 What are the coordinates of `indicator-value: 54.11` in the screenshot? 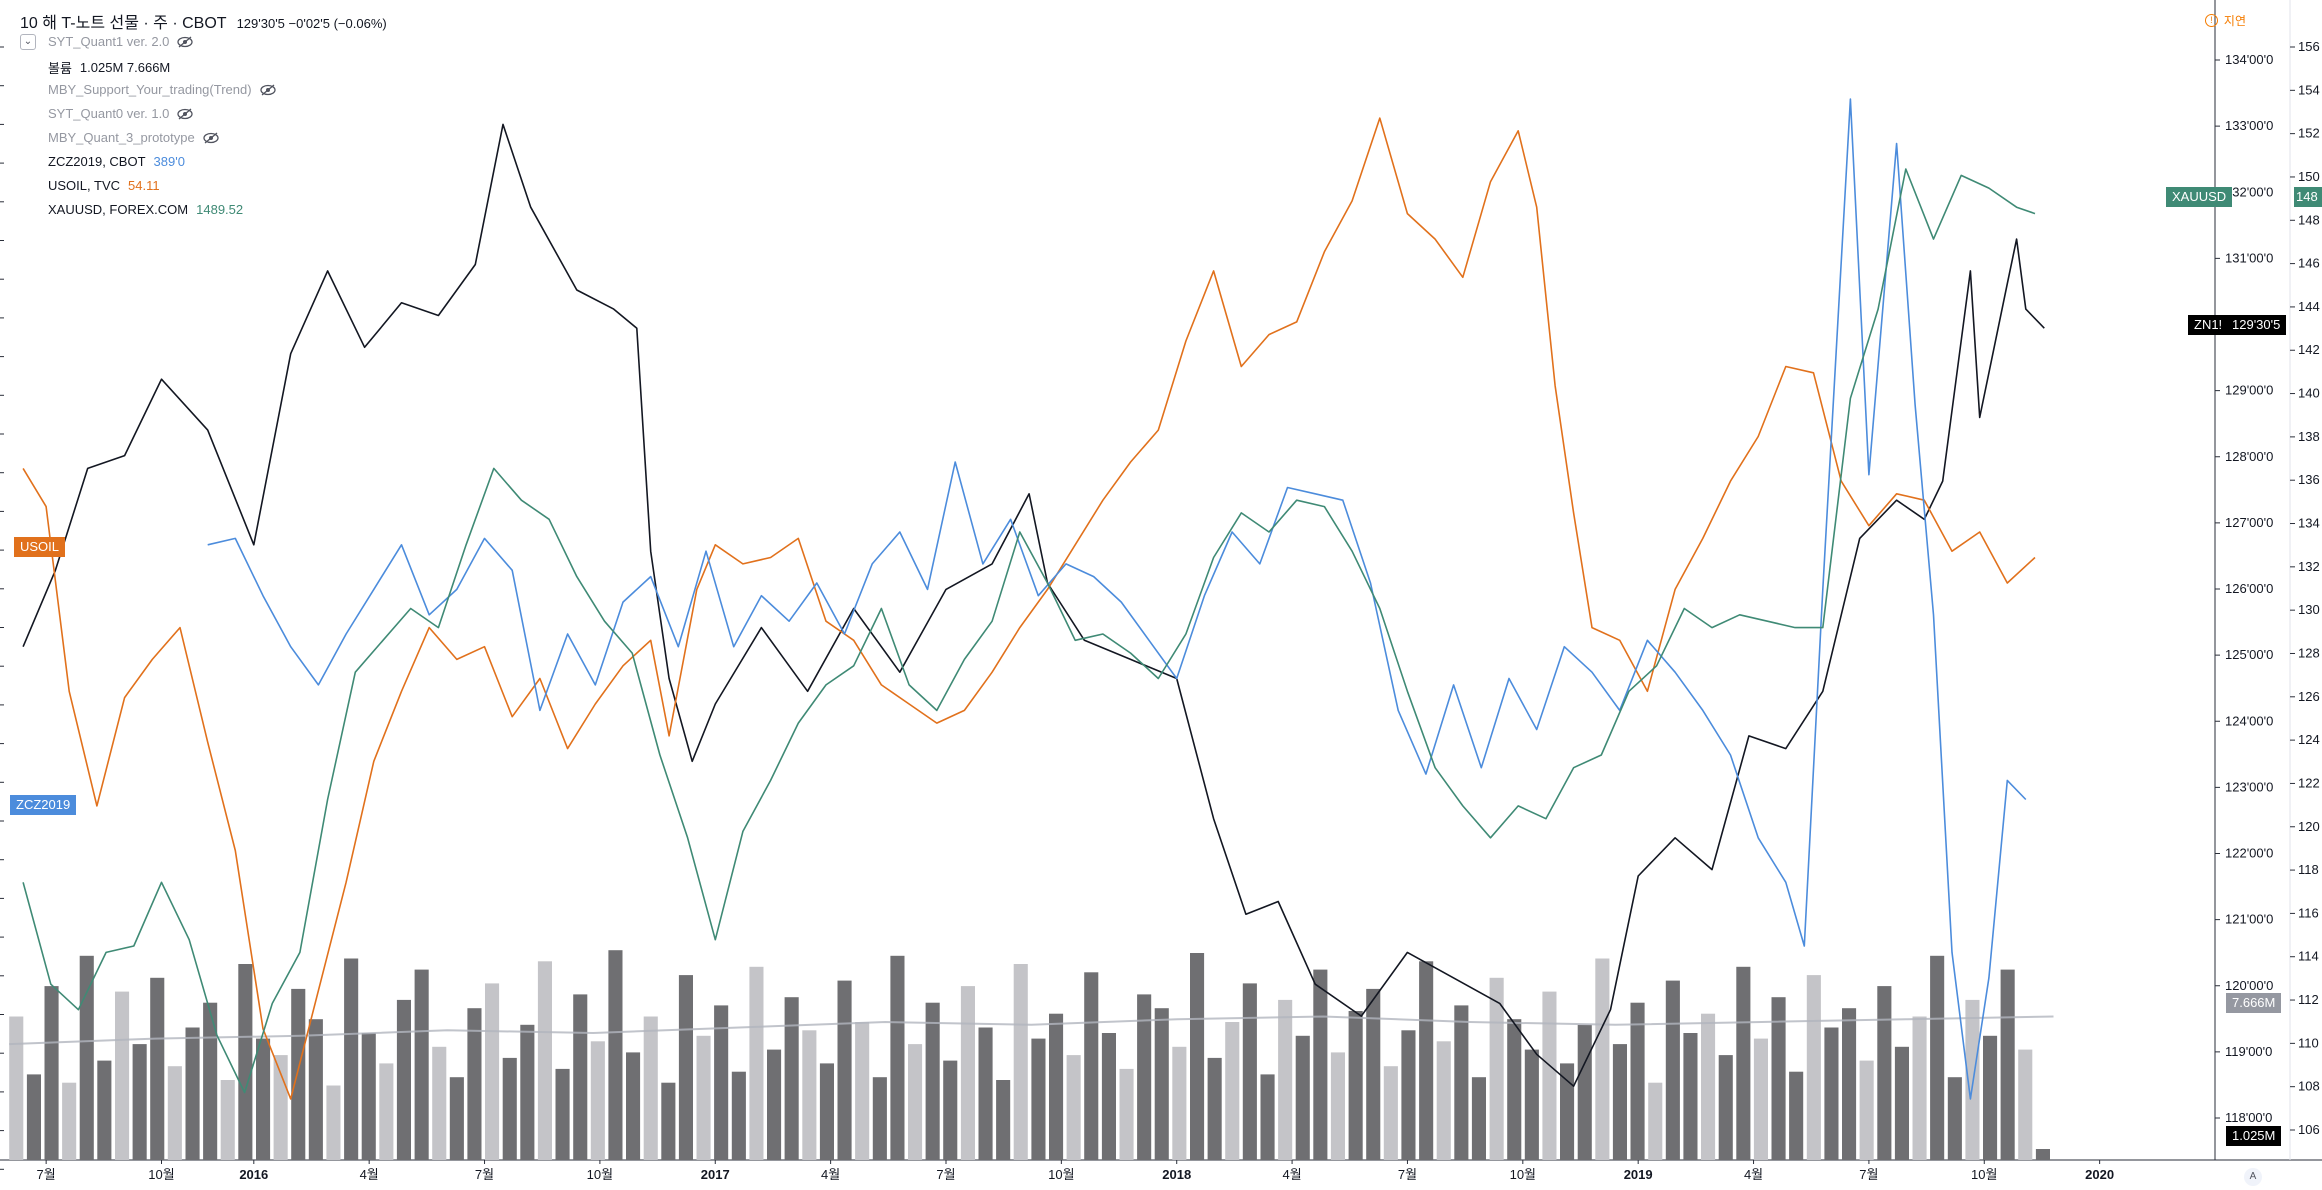 It's located at (144, 185).